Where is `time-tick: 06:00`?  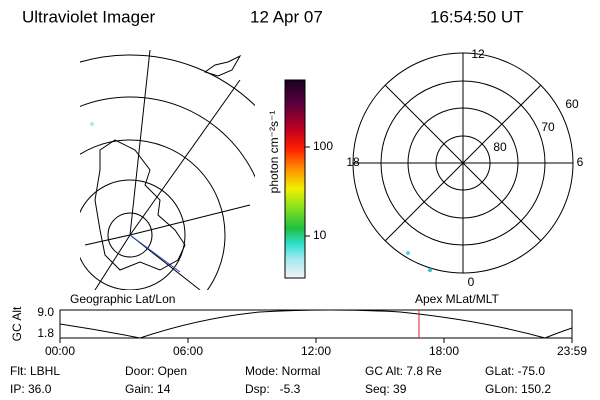 time-tick: 06:00 is located at coordinates (188, 351).